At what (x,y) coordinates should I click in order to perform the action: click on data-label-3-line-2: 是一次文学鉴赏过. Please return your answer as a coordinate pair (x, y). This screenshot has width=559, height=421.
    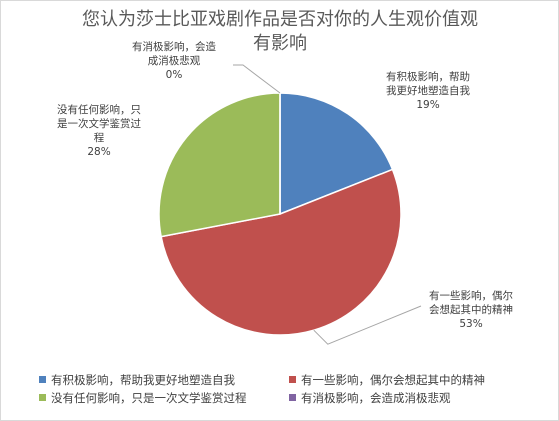
    Looking at the image, I should click on (99, 123).